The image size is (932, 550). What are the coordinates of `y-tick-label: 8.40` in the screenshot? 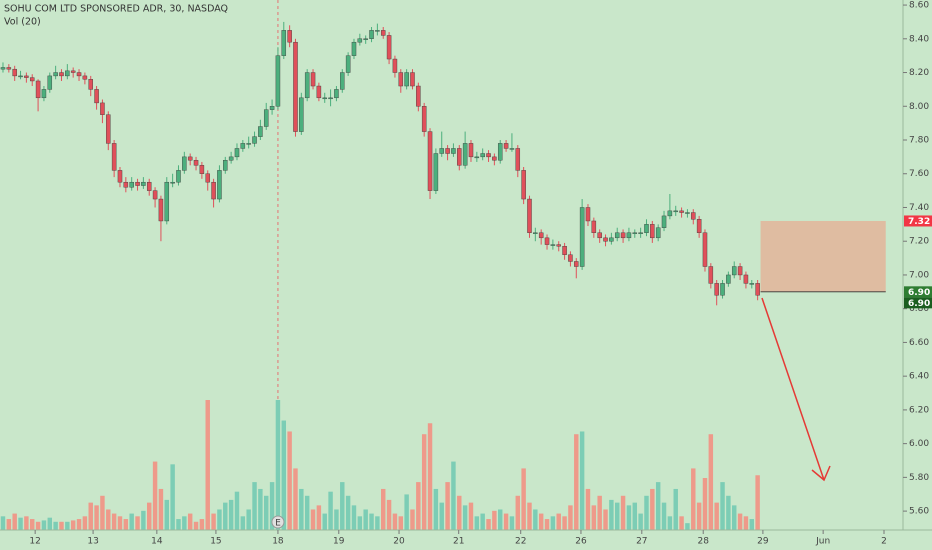 It's located at (919, 39).